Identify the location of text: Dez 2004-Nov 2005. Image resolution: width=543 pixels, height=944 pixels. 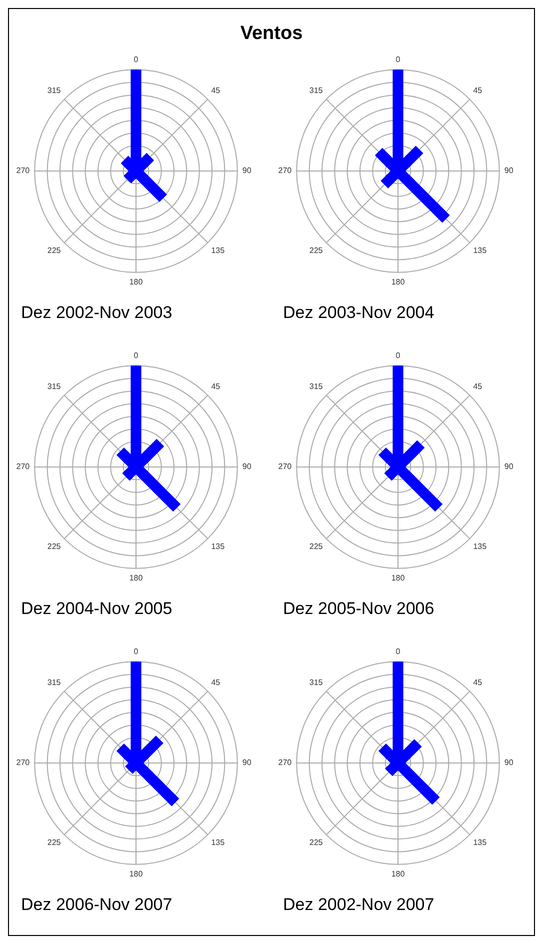
(97, 609).